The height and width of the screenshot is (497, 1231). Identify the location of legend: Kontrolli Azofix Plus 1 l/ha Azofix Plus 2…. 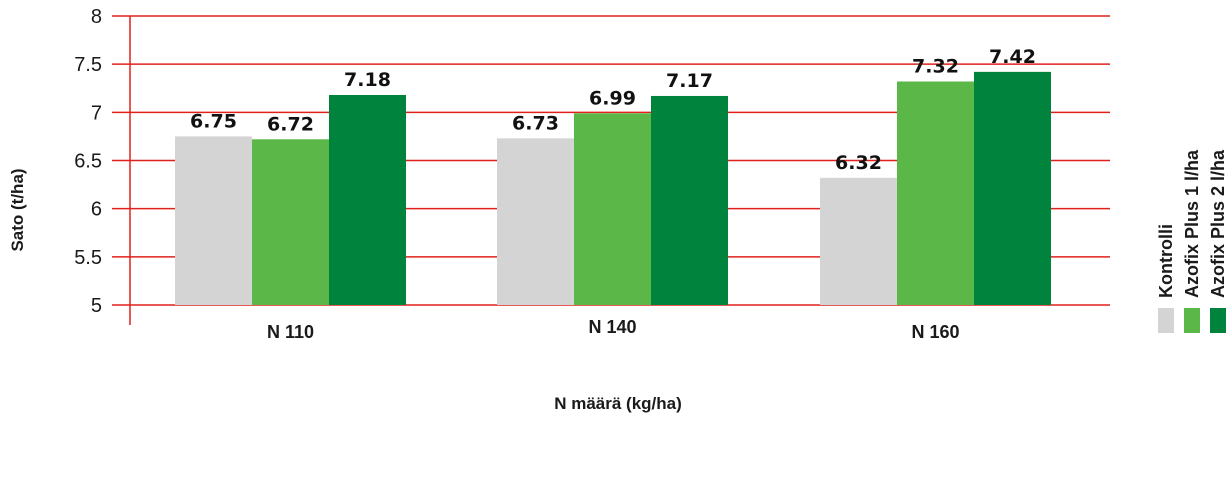
(1192, 241).